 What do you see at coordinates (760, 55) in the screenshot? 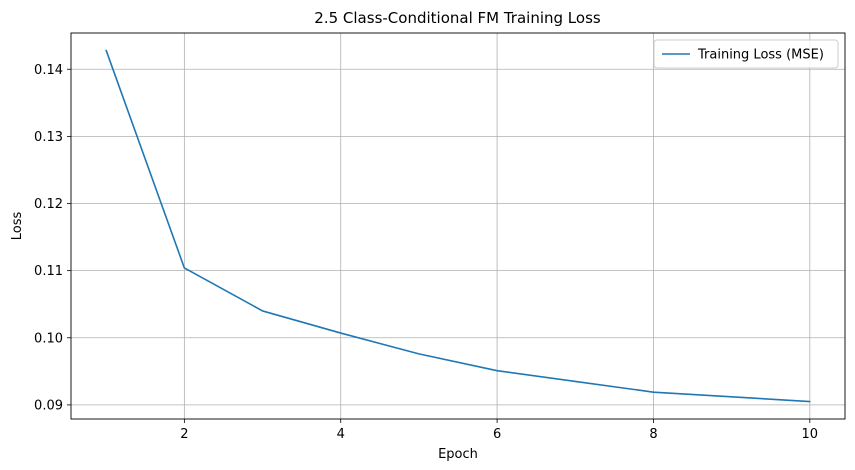
I see `legend-label: Training Loss (MSE)` at bounding box center [760, 55].